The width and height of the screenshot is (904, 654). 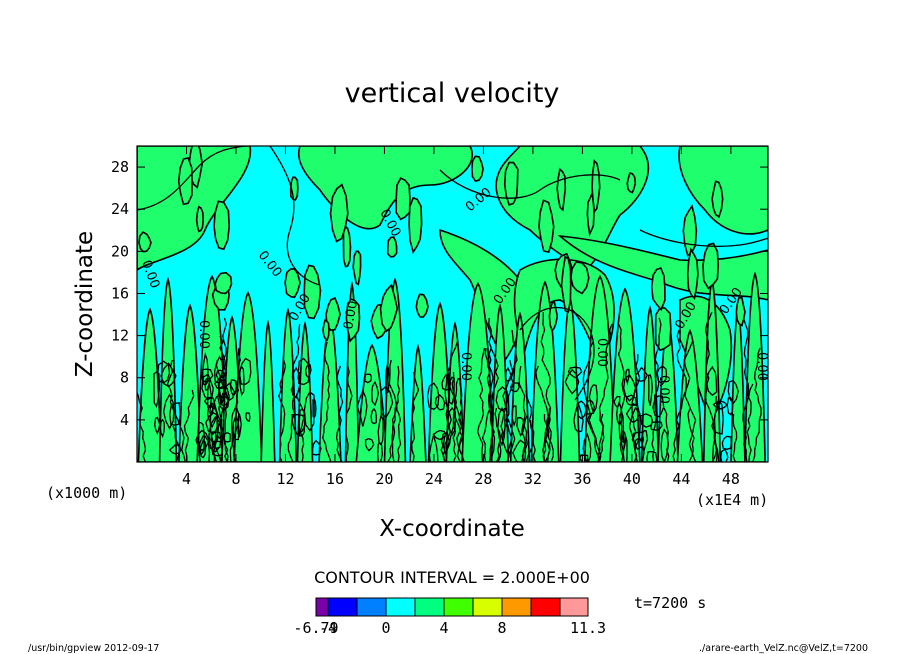 I want to click on time-label: t=7200 s, so click(x=670, y=603).